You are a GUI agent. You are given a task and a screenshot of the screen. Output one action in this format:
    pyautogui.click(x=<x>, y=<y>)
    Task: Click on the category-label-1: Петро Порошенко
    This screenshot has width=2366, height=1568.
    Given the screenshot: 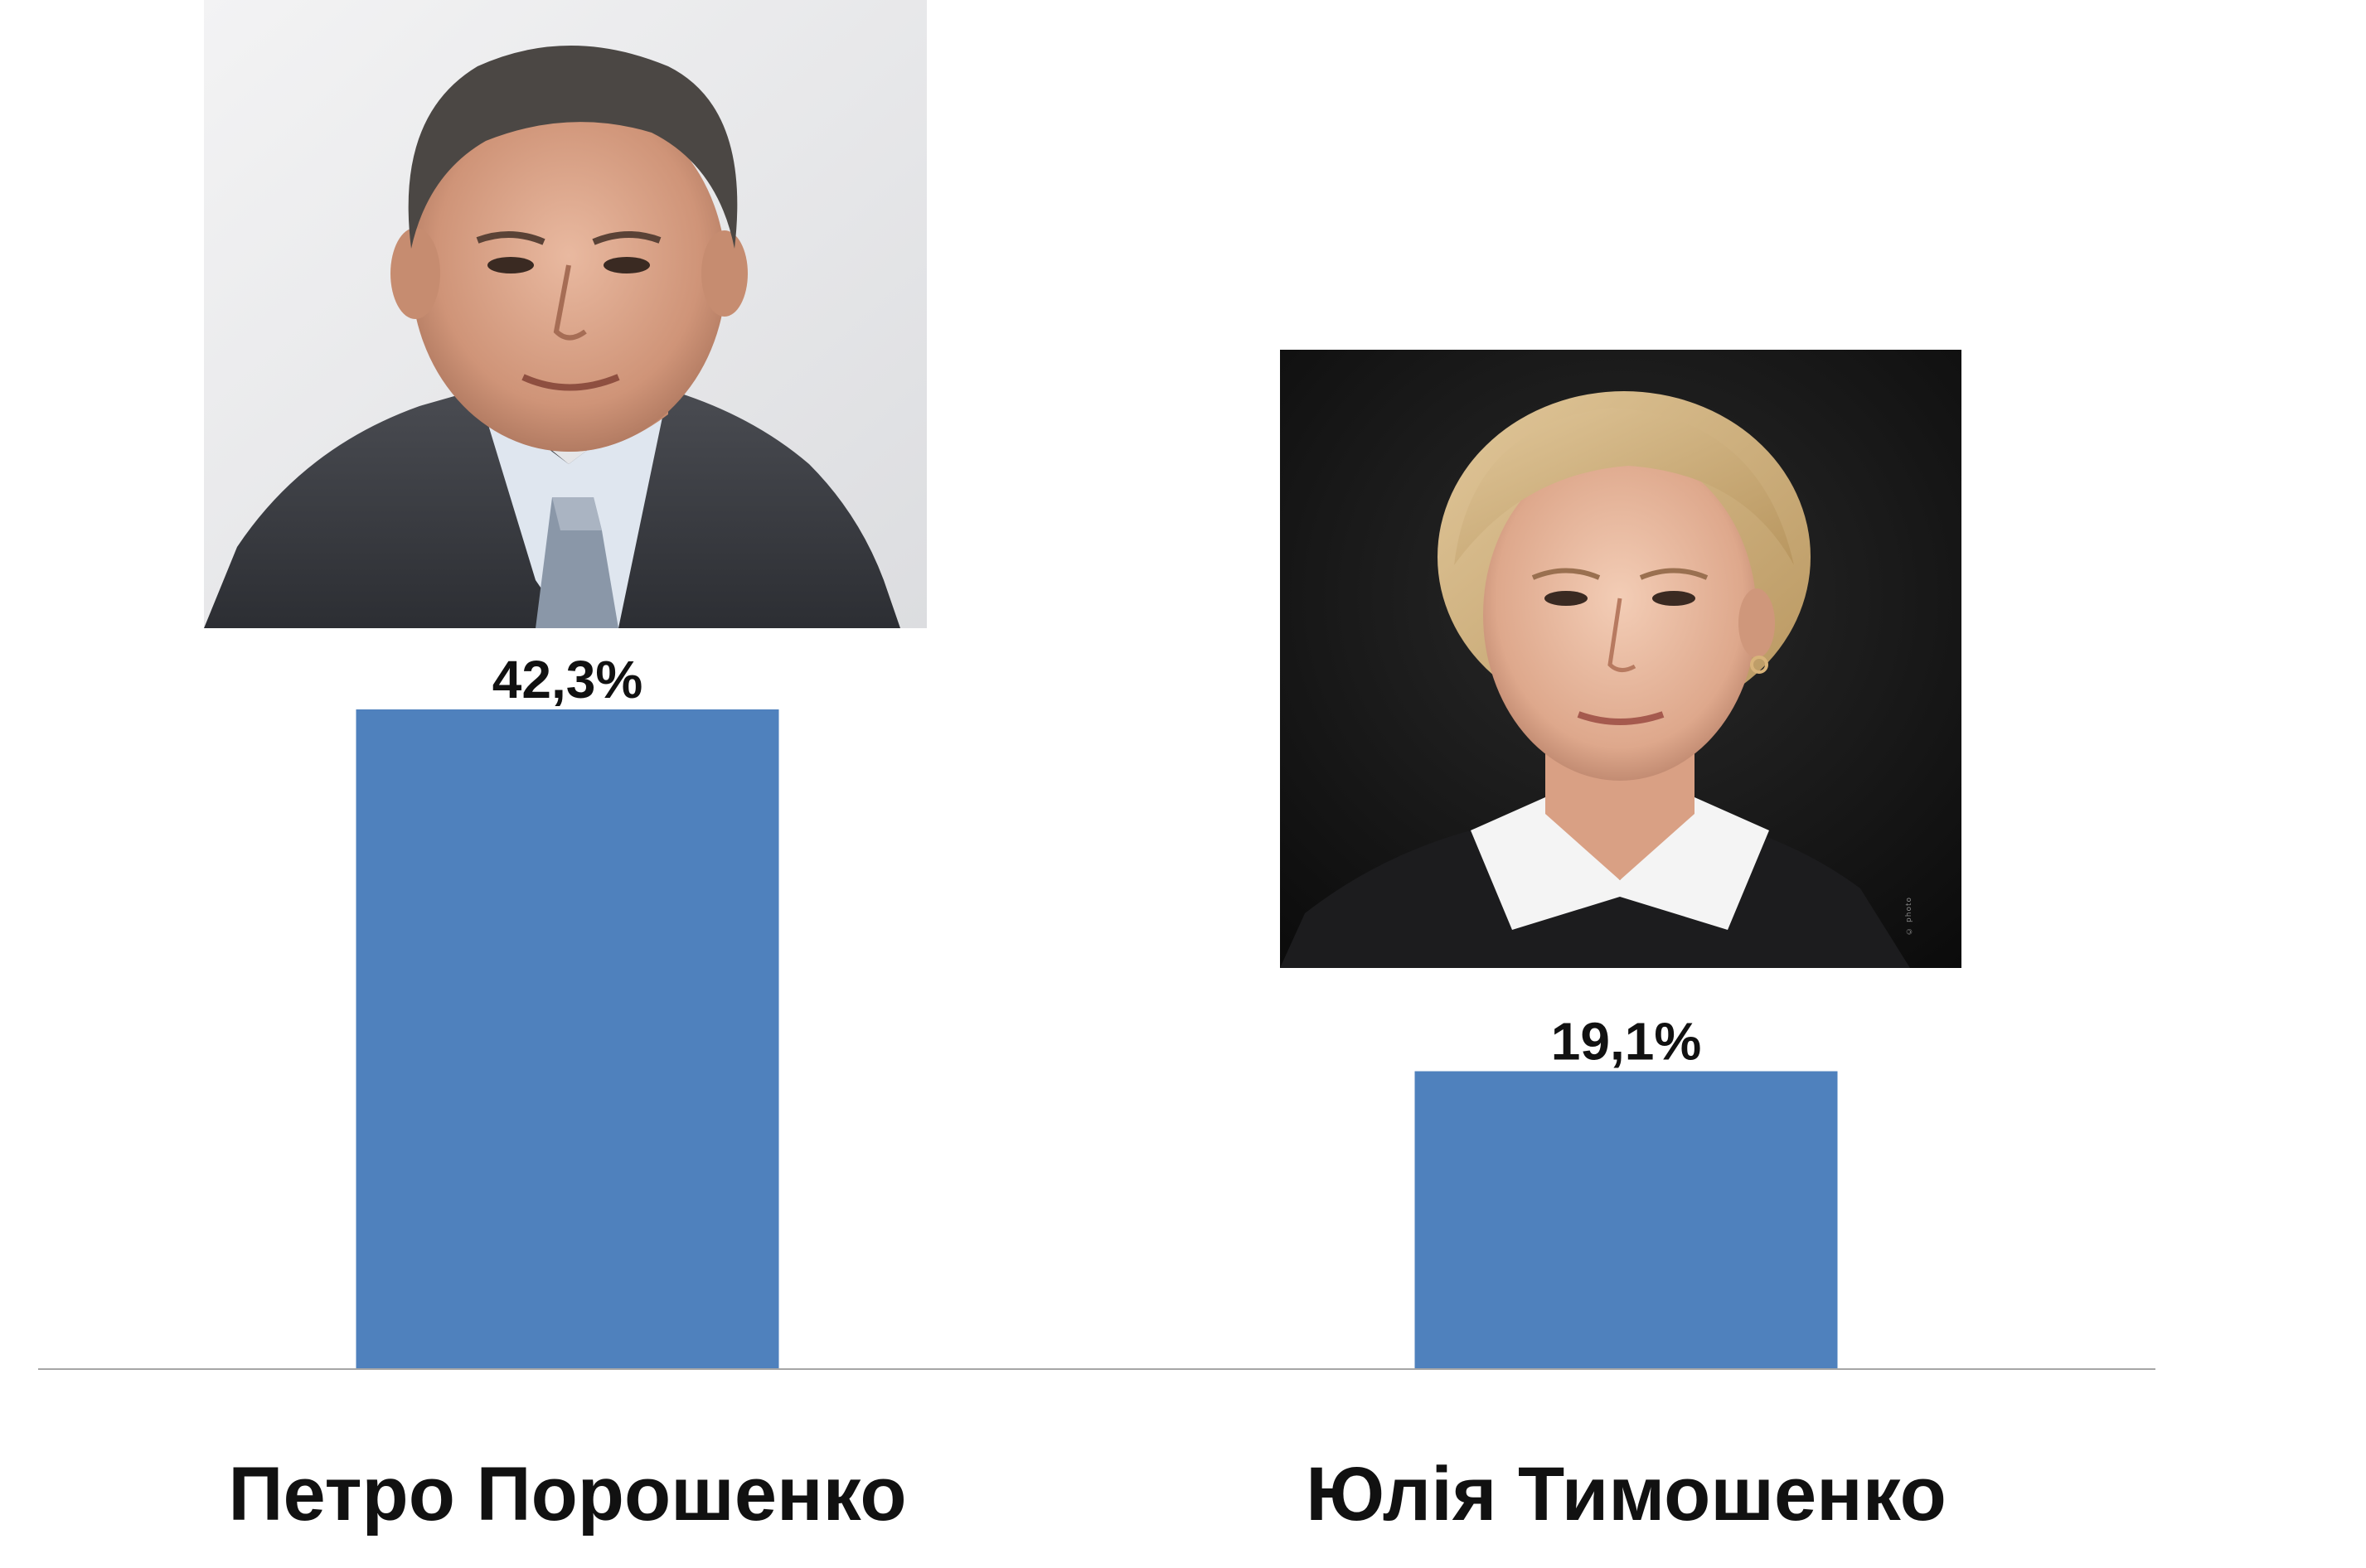 What is the action you would take?
    pyautogui.click(x=567, y=1494)
    